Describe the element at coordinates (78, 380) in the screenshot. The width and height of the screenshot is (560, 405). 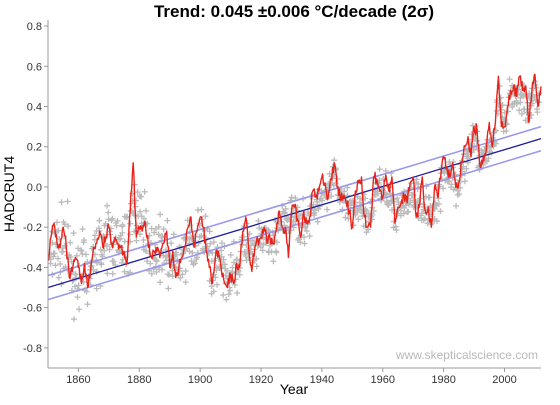
I see `x-tick-label: 1860` at that location.